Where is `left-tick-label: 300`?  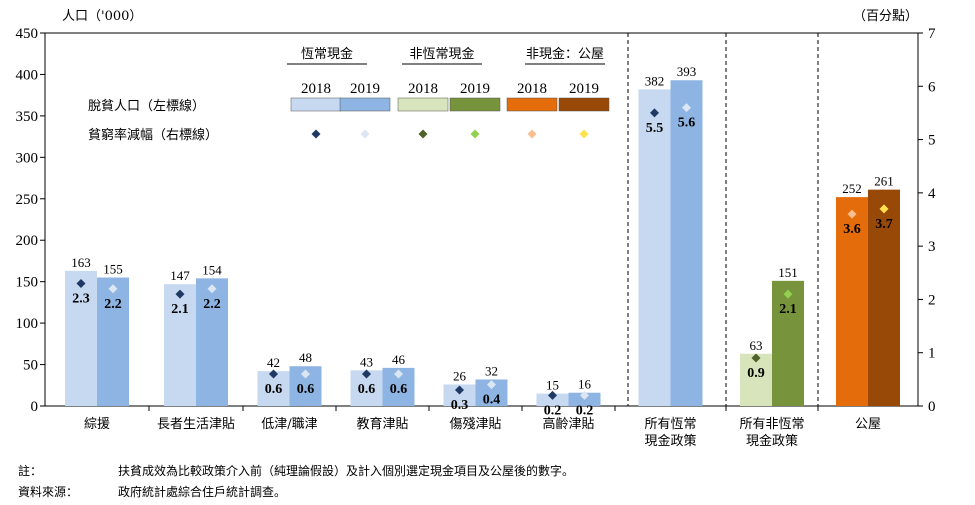
left-tick-label: 300 is located at coordinates (27, 158).